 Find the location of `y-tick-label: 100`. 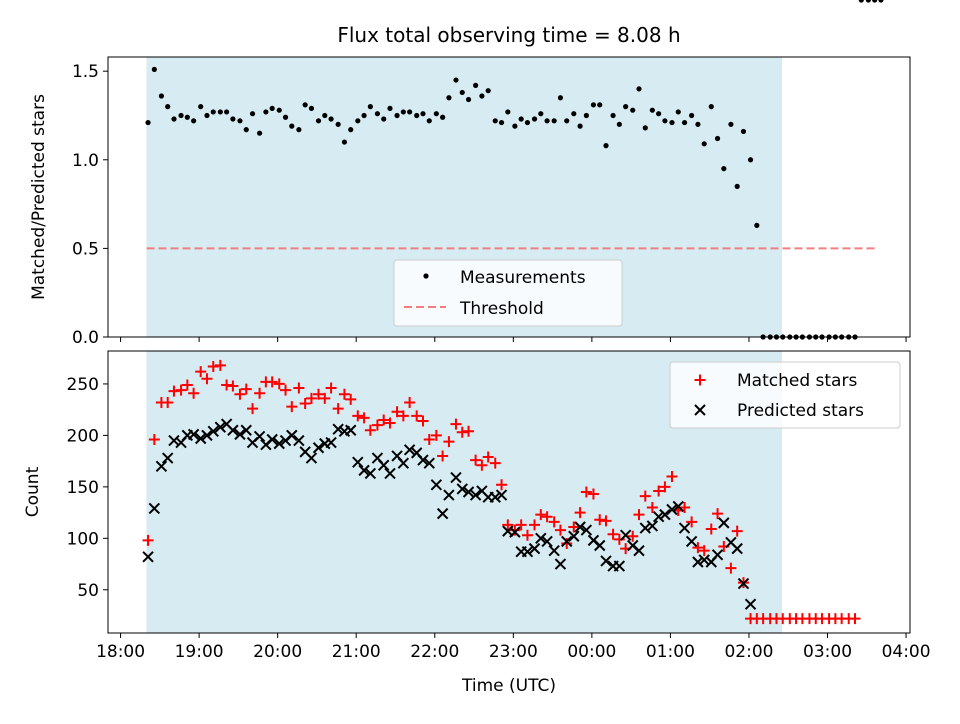

y-tick-label: 100 is located at coordinates (83, 539).